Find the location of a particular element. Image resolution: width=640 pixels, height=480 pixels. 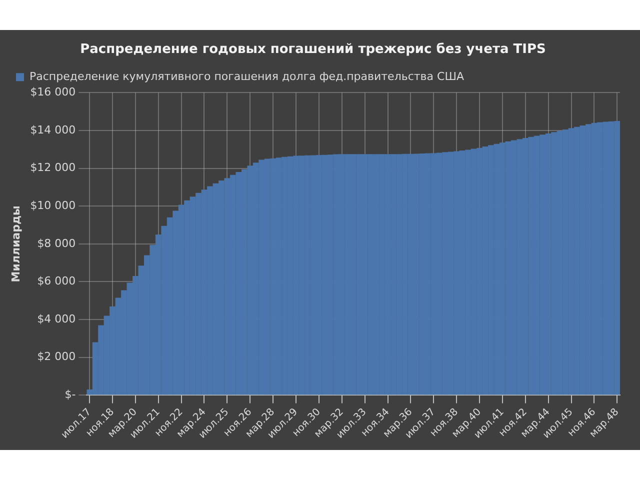

y-tick-label: $- is located at coordinates (70, 395).